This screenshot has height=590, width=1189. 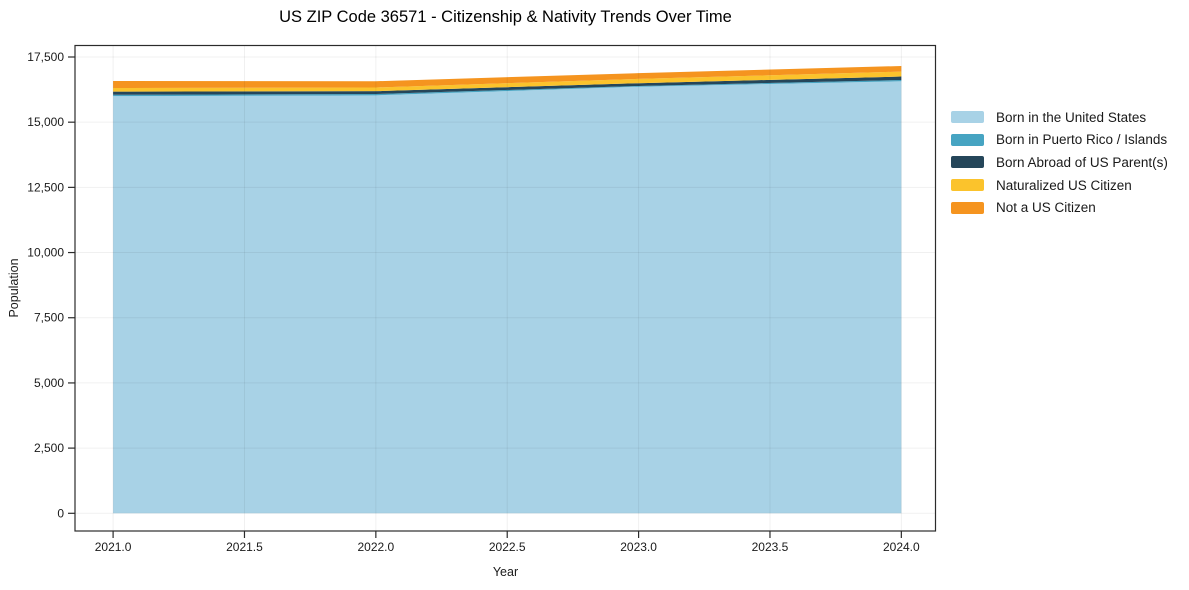 What do you see at coordinates (507, 547) in the screenshot?
I see `x-tick-label: 2022.5` at bounding box center [507, 547].